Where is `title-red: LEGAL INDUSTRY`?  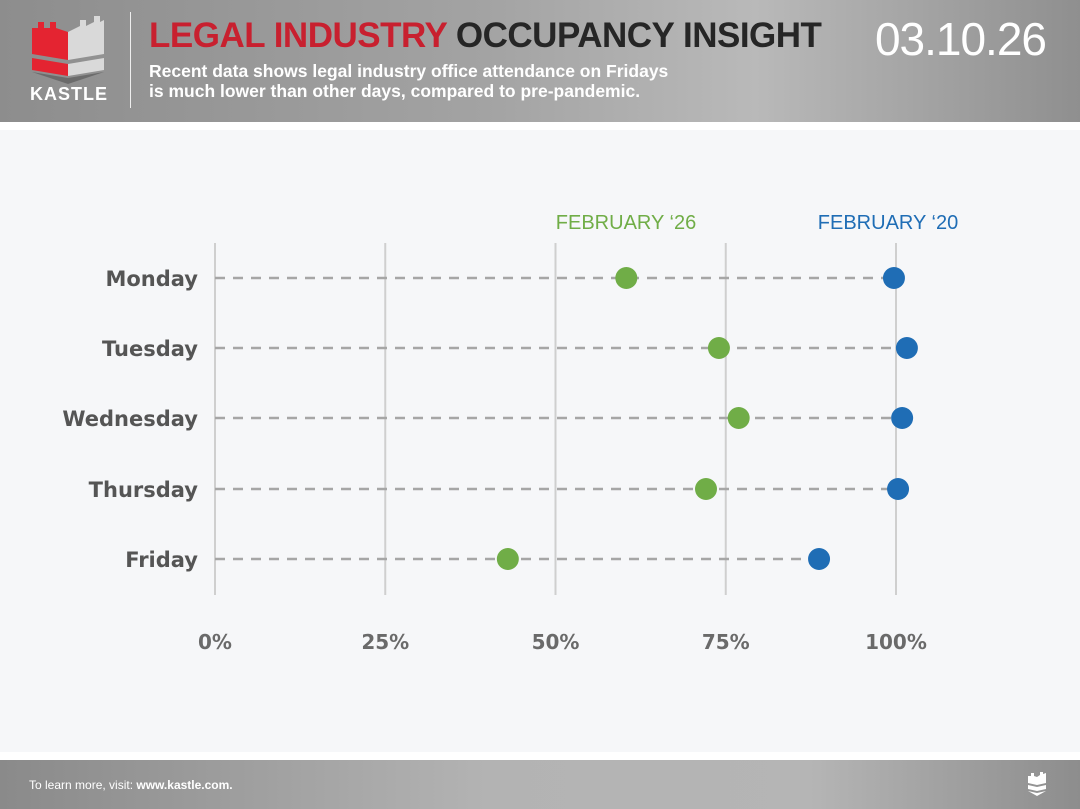 title-red: LEGAL INDUSTRY is located at coordinates (298, 35).